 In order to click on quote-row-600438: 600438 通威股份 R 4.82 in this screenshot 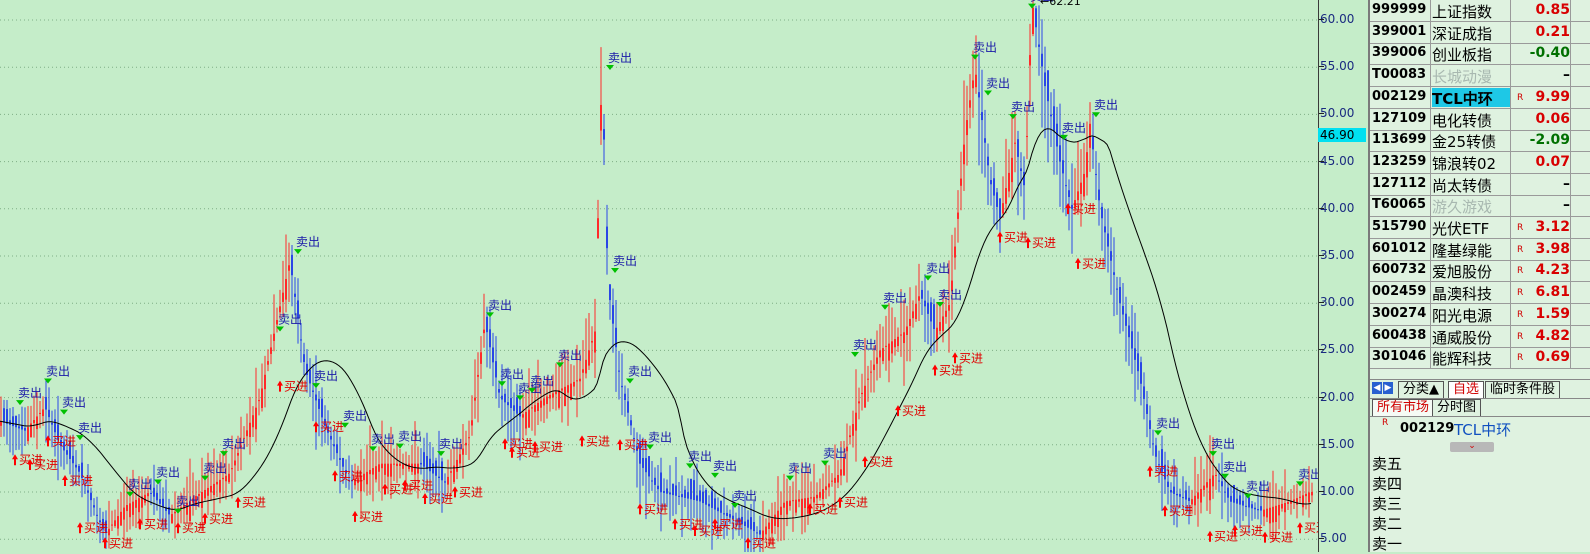, I will do `click(1480, 336)`.